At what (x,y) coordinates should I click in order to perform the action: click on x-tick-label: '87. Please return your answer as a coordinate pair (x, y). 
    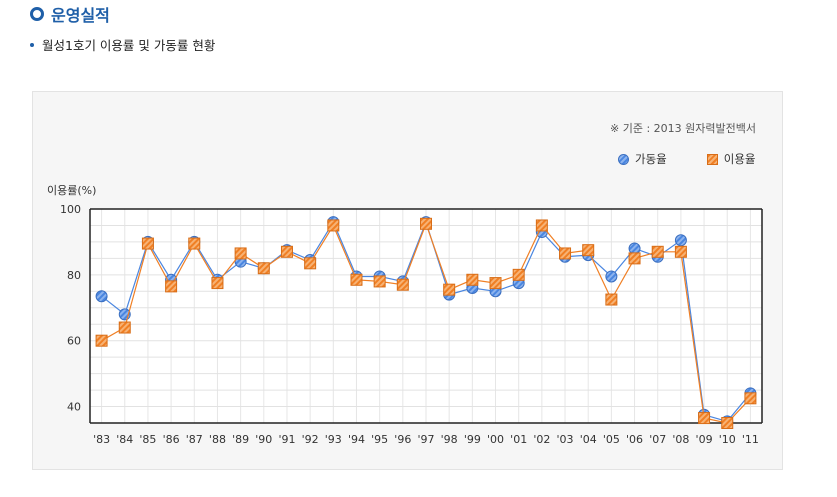
    Looking at the image, I should click on (194, 439).